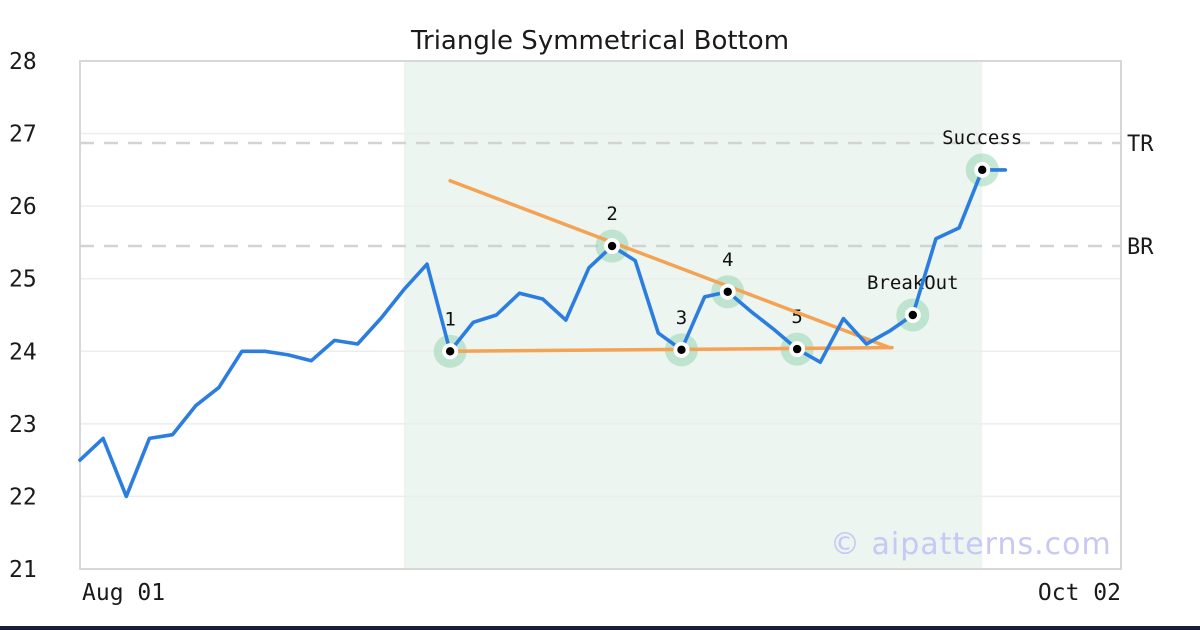 The image size is (1200, 630). Describe the element at coordinates (671, 349) in the screenshot. I see `lower-trendline` at that location.